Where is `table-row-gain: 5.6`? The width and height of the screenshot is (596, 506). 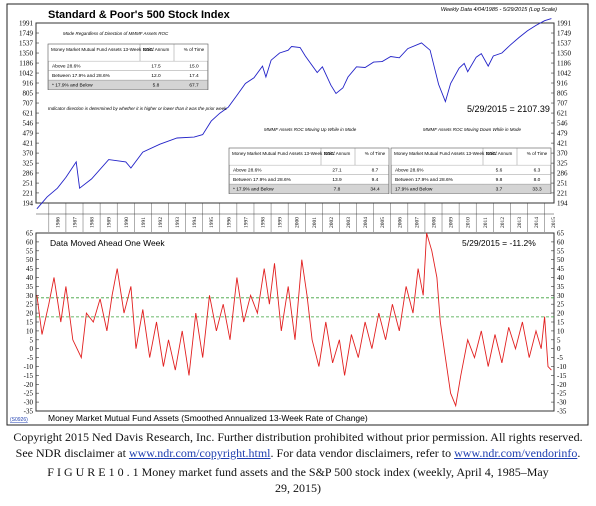
table-row-gain: 5.6 is located at coordinates (499, 171).